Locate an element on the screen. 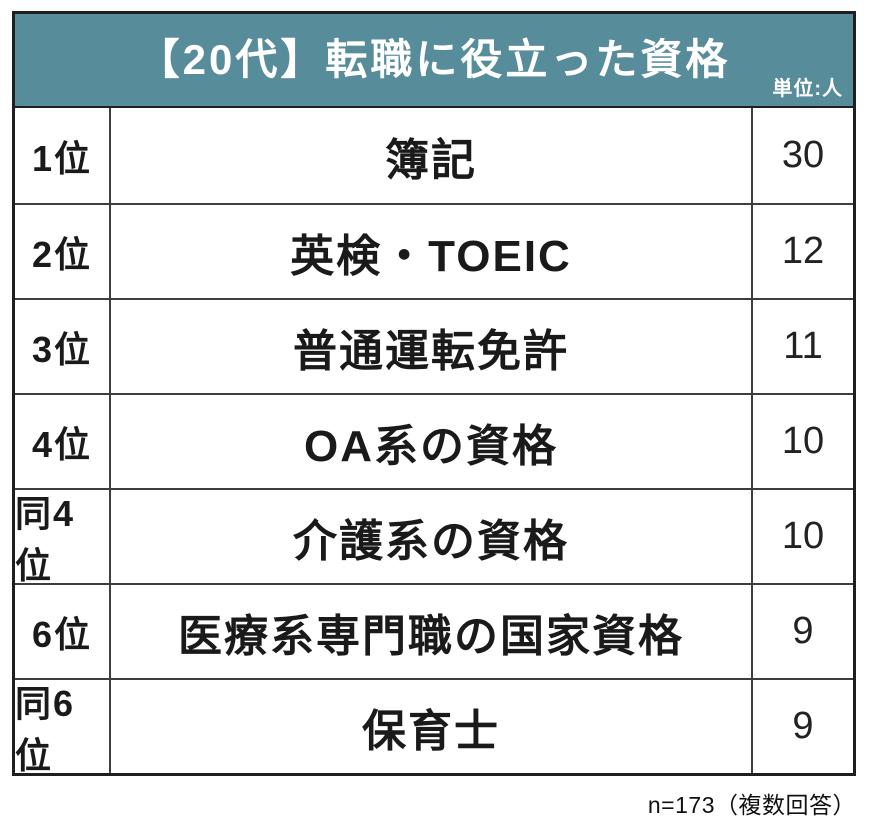  rank-cell: 2位 is located at coordinates (62, 254).